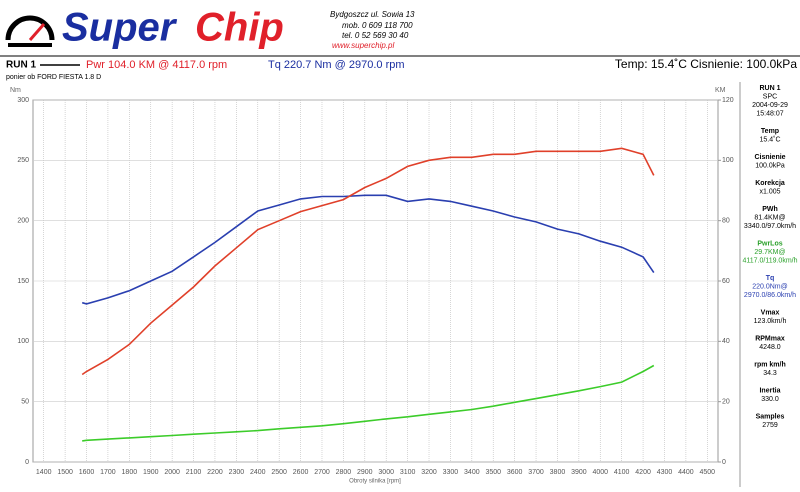 Image resolution: width=800 pixels, height=492 pixels. What do you see at coordinates (726, 402) in the screenshot?
I see `y2-tick-label: 20` at bounding box center [726, 402].